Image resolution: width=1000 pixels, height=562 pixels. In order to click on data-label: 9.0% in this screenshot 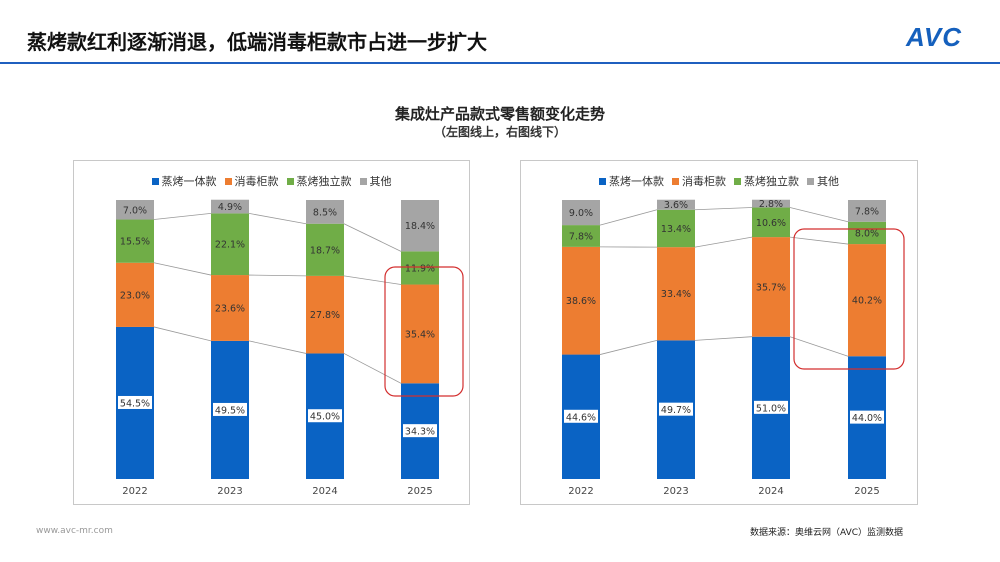, I will do `click(581, 213)`.